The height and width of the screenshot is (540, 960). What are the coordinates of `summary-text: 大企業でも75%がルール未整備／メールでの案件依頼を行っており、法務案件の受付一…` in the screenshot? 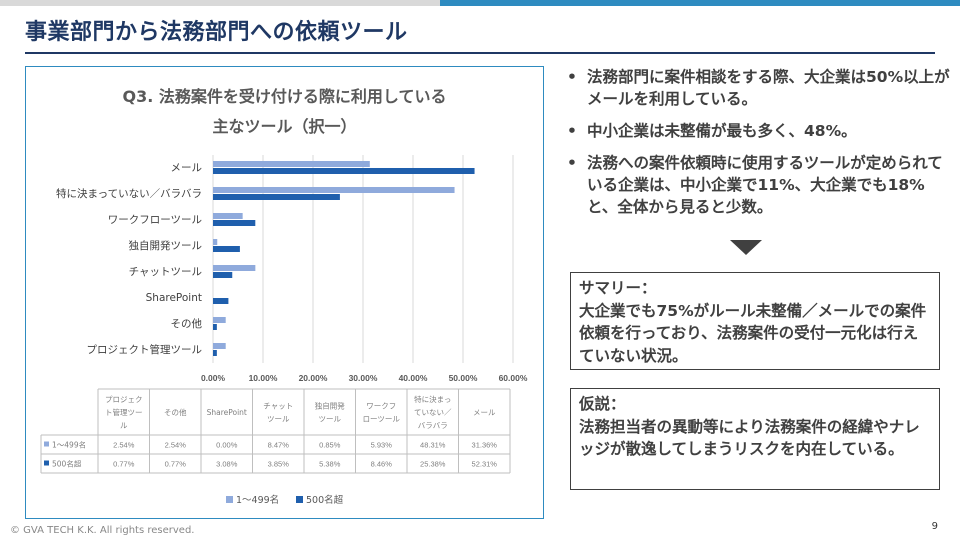 It's located at (753, 333).